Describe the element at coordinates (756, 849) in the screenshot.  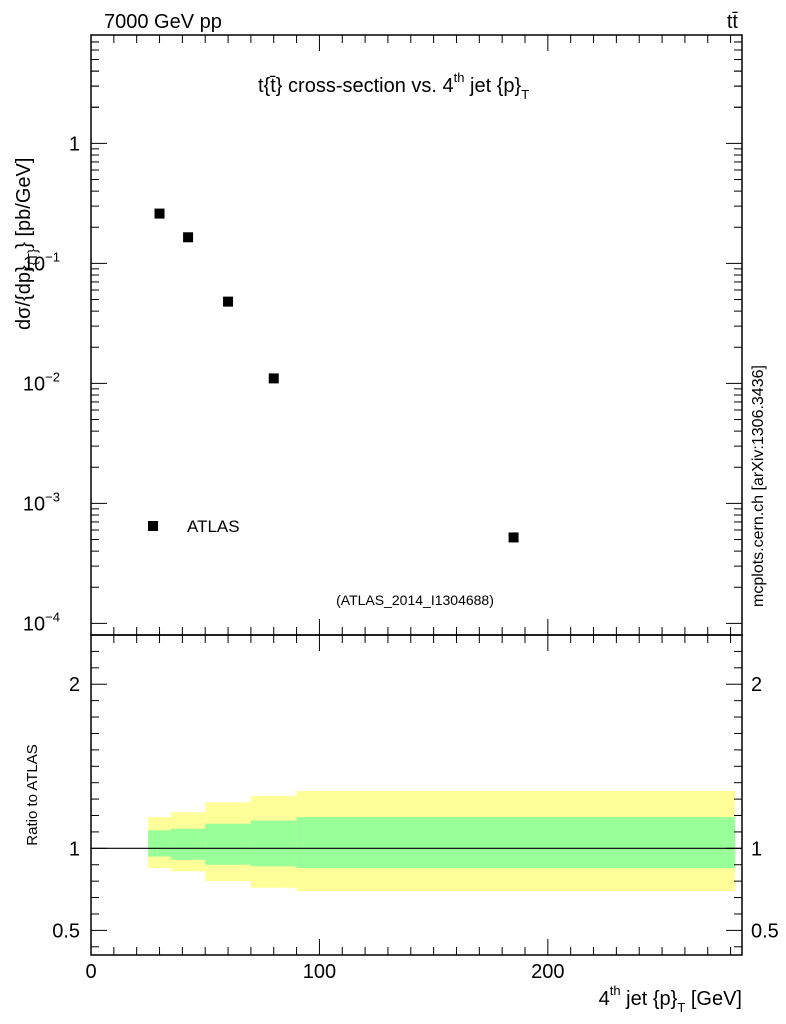
I see `ratio-y-tick-label-right: 1` at that location.